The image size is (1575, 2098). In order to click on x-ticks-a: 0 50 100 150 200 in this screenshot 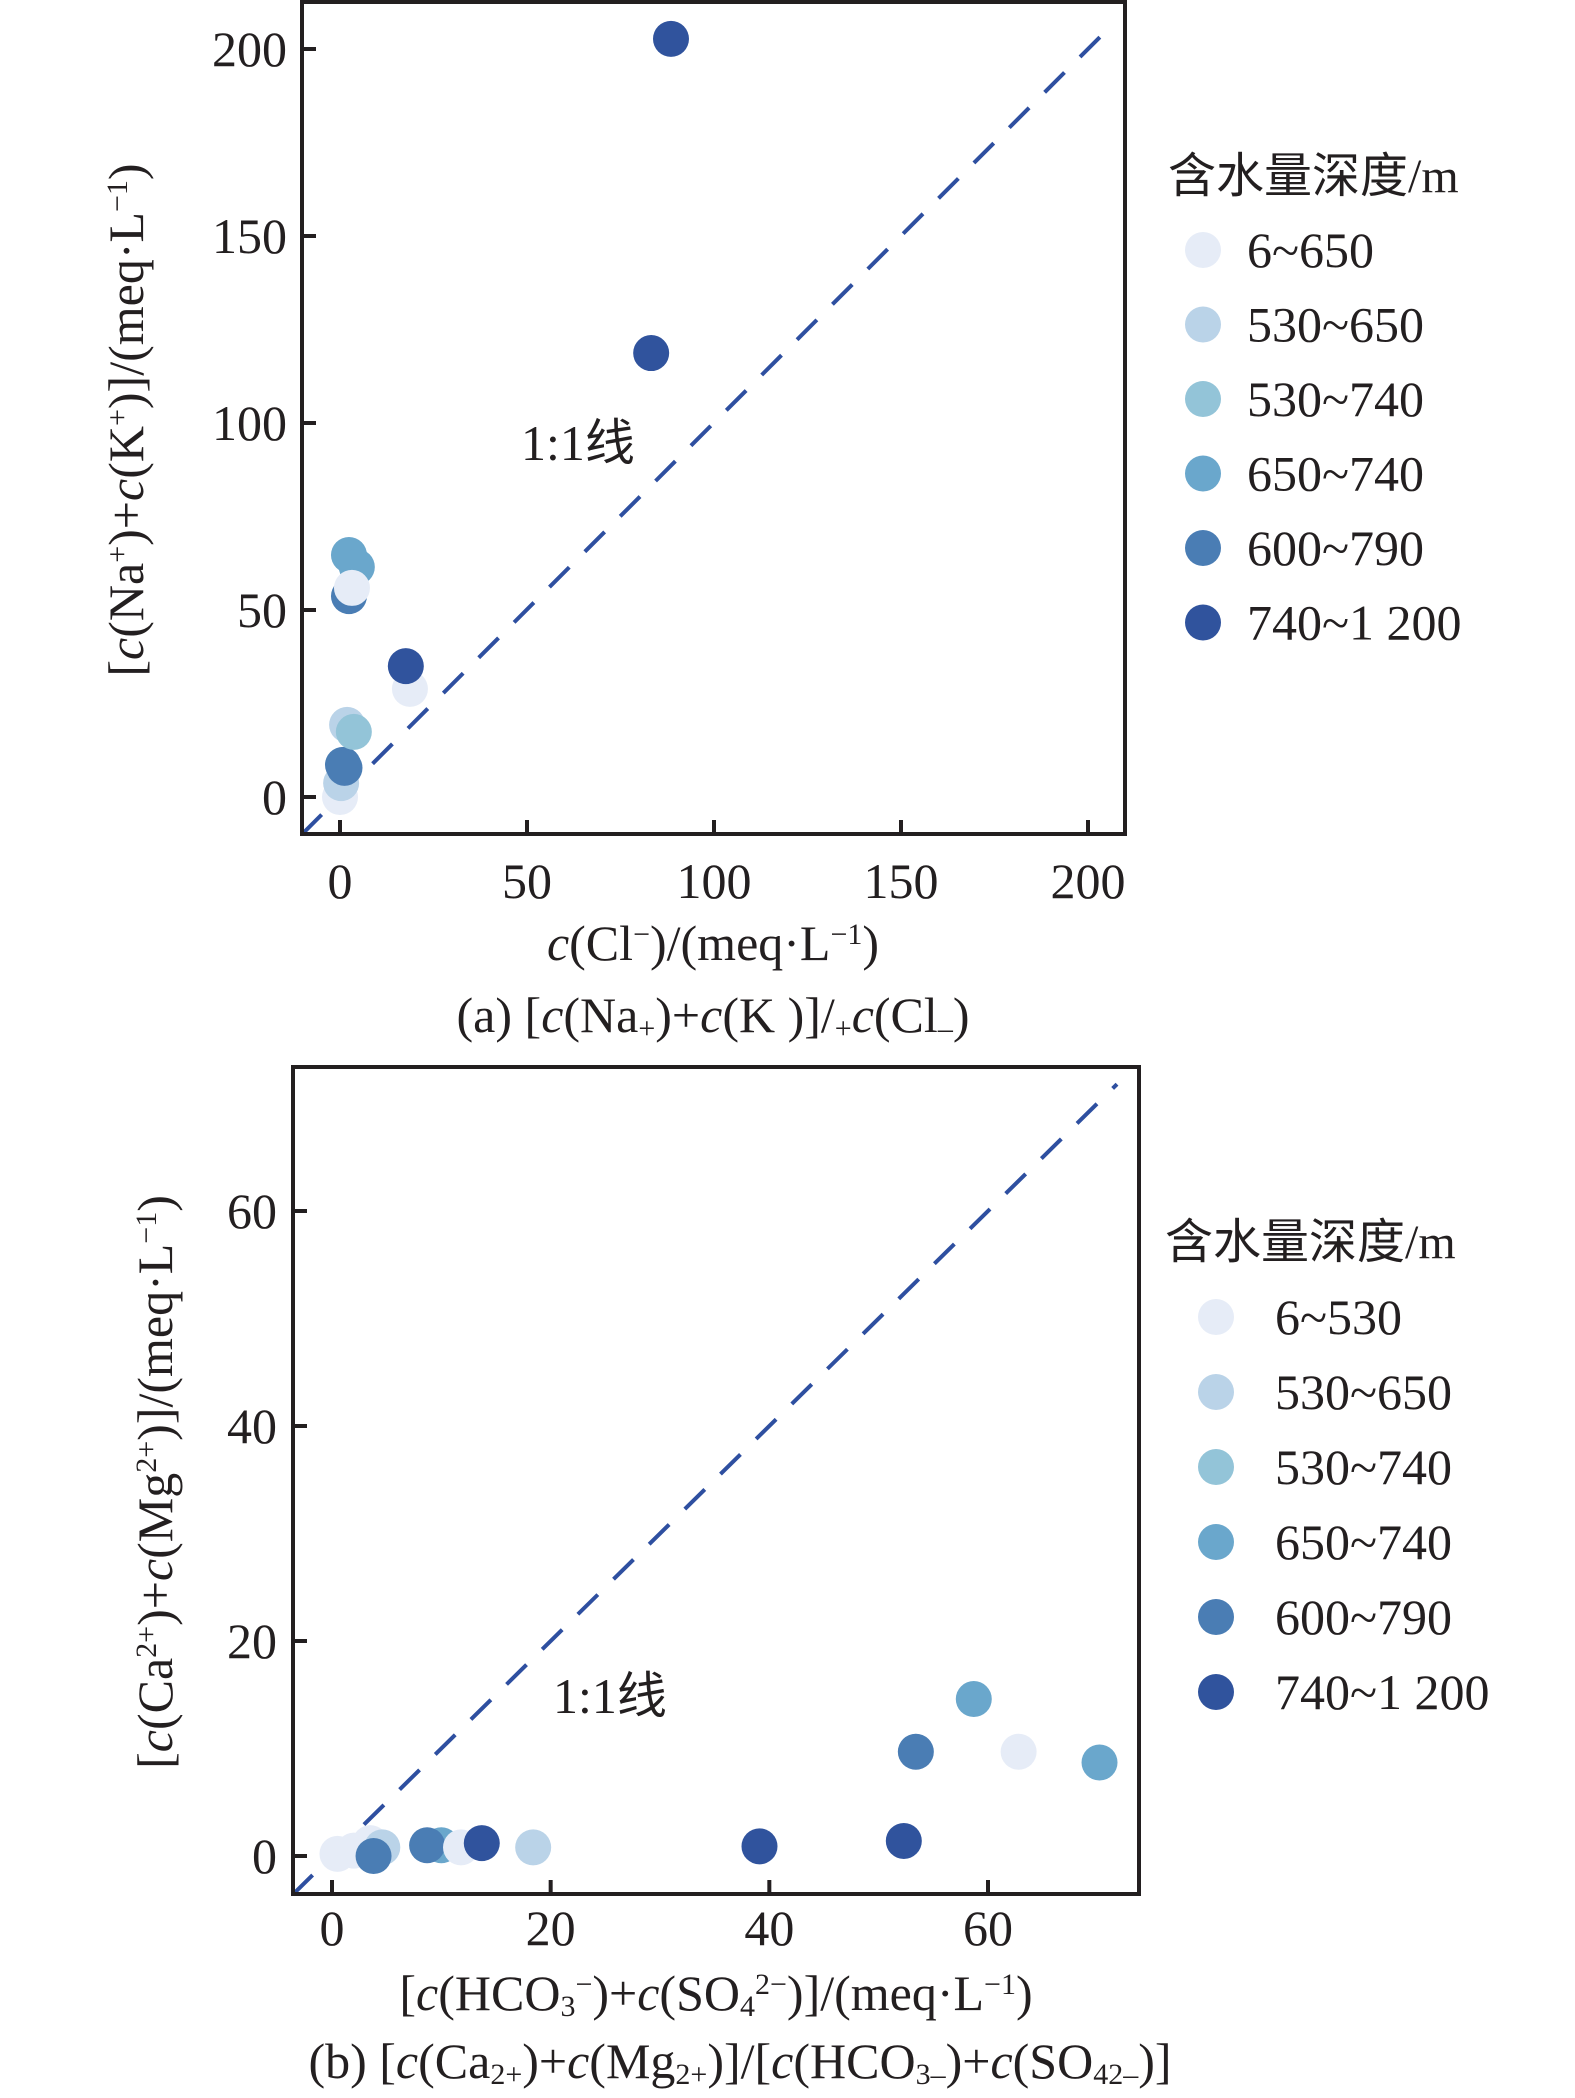, I will do `click(727, 864)`.